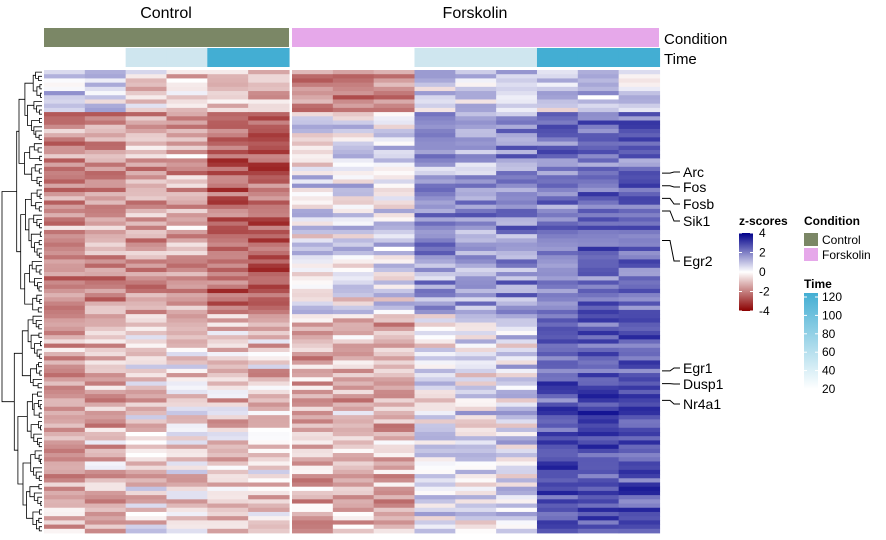  Describe the element at coordinates (811, 254) in the screenshot. I see `condition-legend-swatch-forskolin` at that location.